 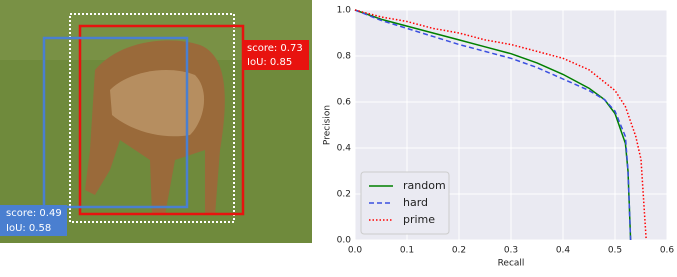 What do you see at coordinates (424, 185) in the screenshot?
I see `legend-label: random` at bounding box center [424, 185].